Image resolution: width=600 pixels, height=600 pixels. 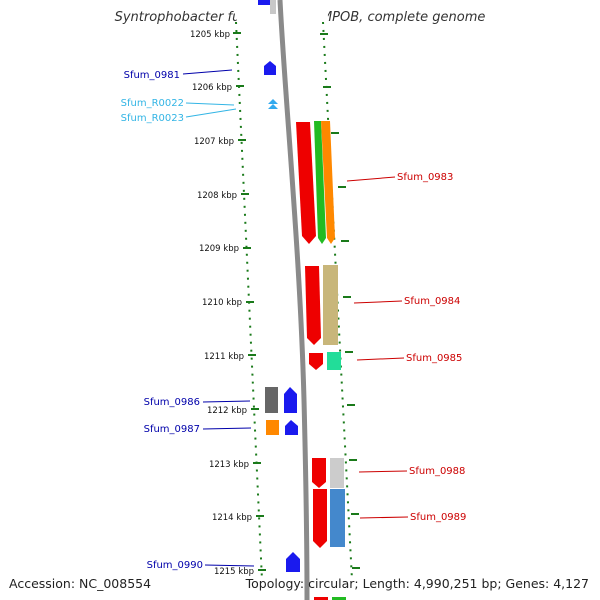 What do you see at coordinates (152, 103) in the screenshot?
I see `gene-label-sfum-r0022: Sfum_R0022` at bounding box center [152, 103].